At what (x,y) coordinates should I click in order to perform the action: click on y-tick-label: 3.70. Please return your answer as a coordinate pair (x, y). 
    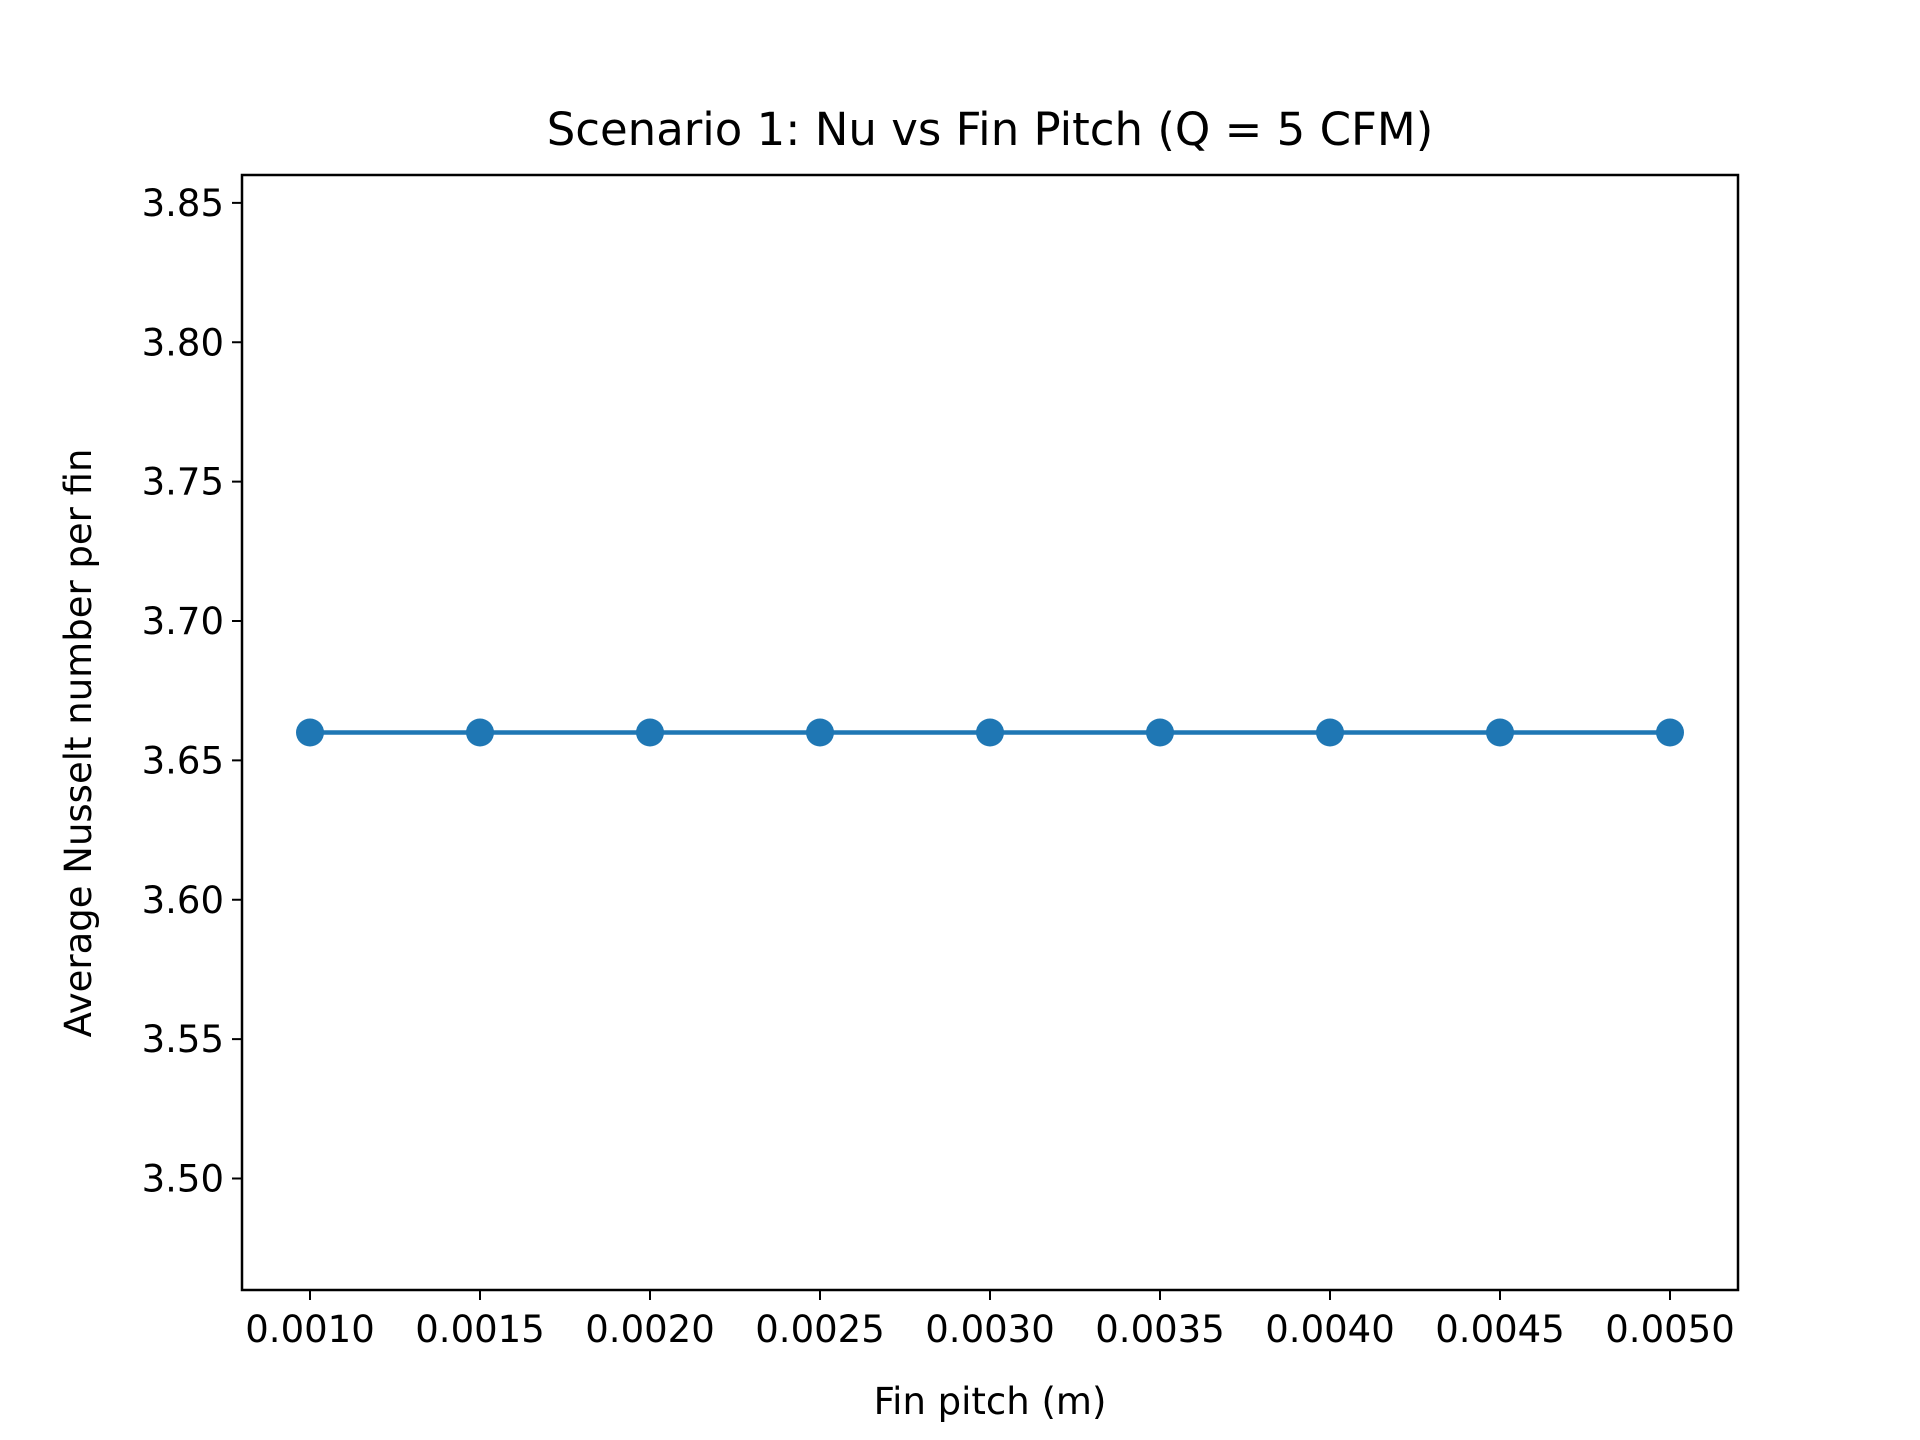
    Looking at the image, I should click on (183, 621).